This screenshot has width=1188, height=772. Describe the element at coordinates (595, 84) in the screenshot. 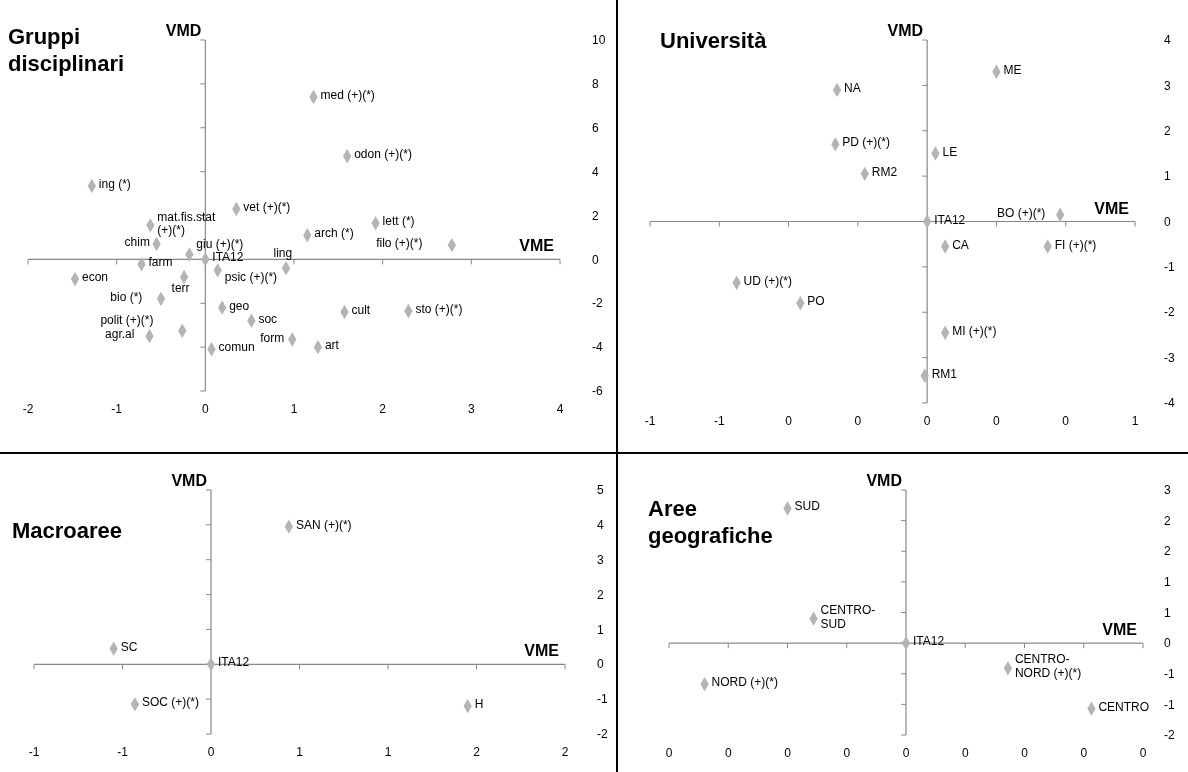

I see `y-tick-label: 8` at that location.